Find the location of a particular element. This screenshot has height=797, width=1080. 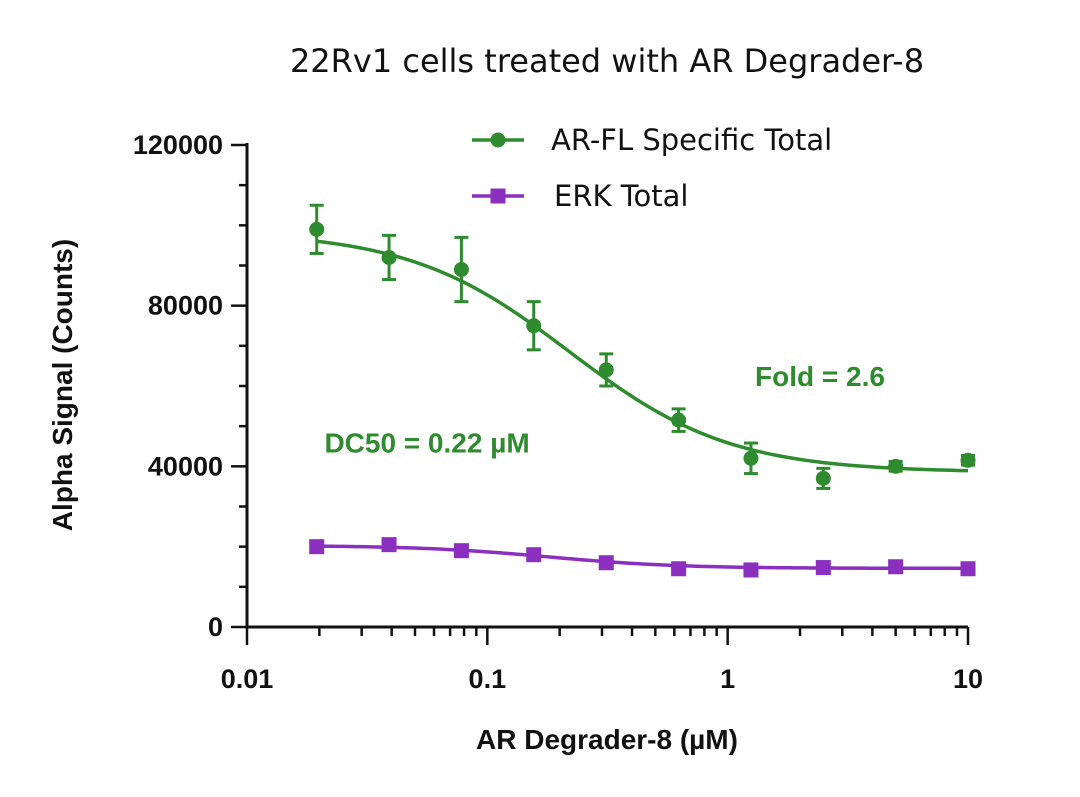

annotation-text: Fold = 2.6 is located at coordinates (820, 376).